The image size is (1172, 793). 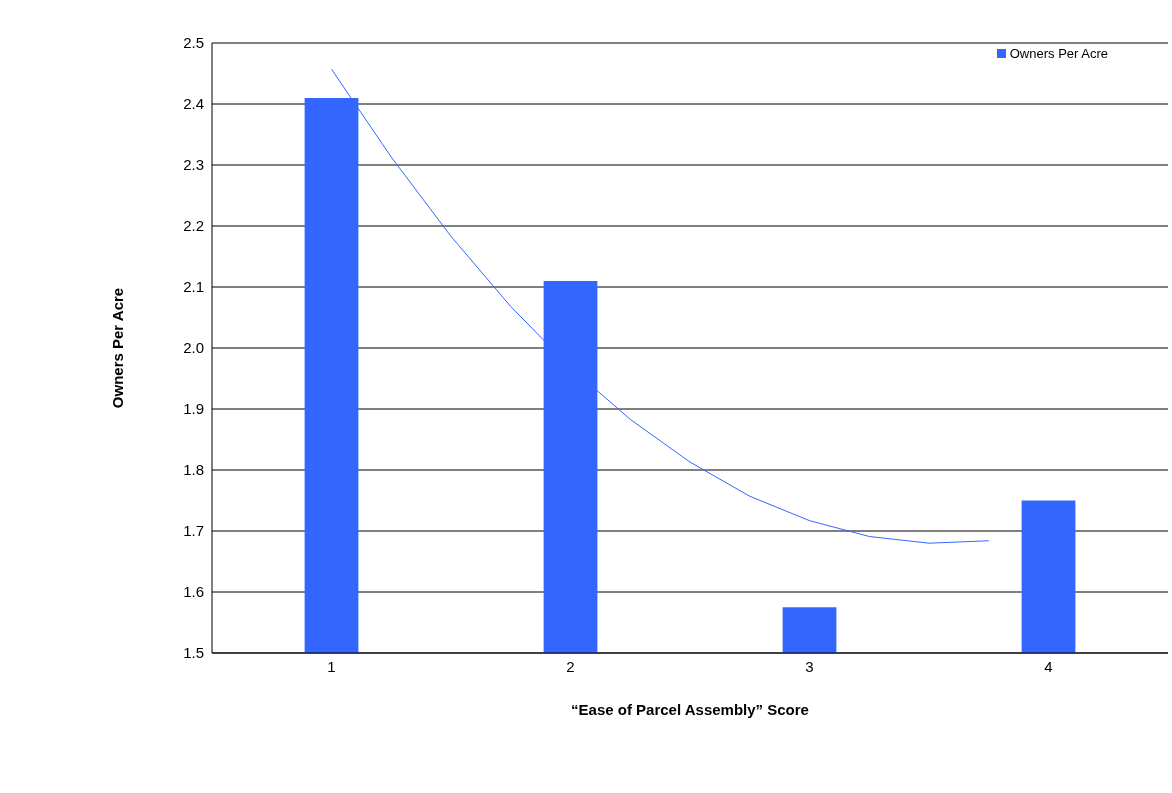 I want to click on y-axis-title: Owners Per Acre, so click(x=118, y=348).